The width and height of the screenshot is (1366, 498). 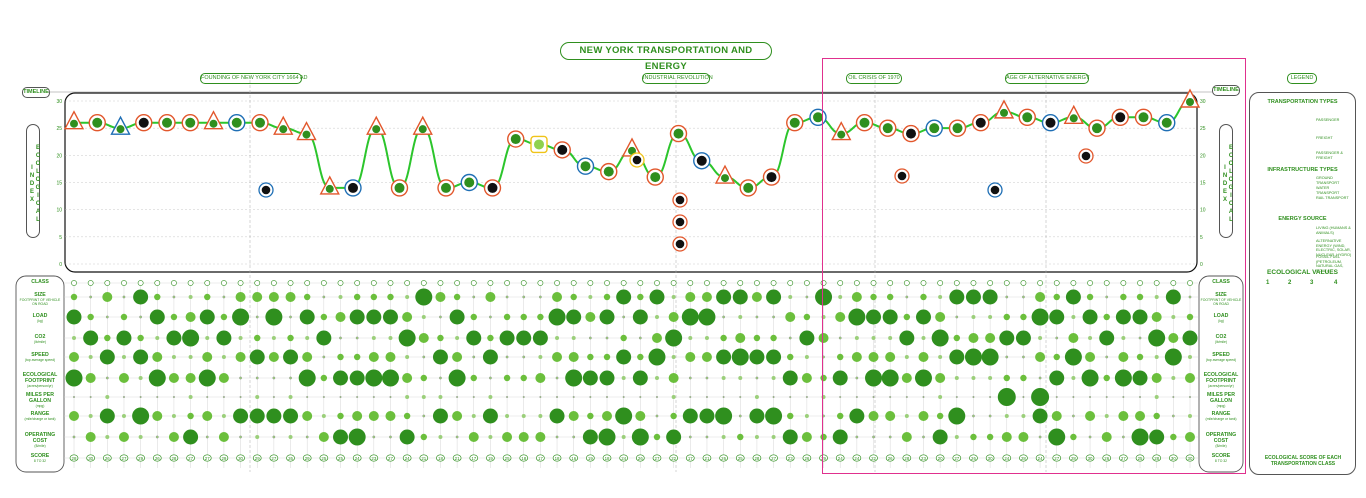 What do you see at coordinates (33, 181) in the screenshot?
I see `eco-index-left-pill: ECOLOGICAL INDEX` at bounding box center [33, 181].